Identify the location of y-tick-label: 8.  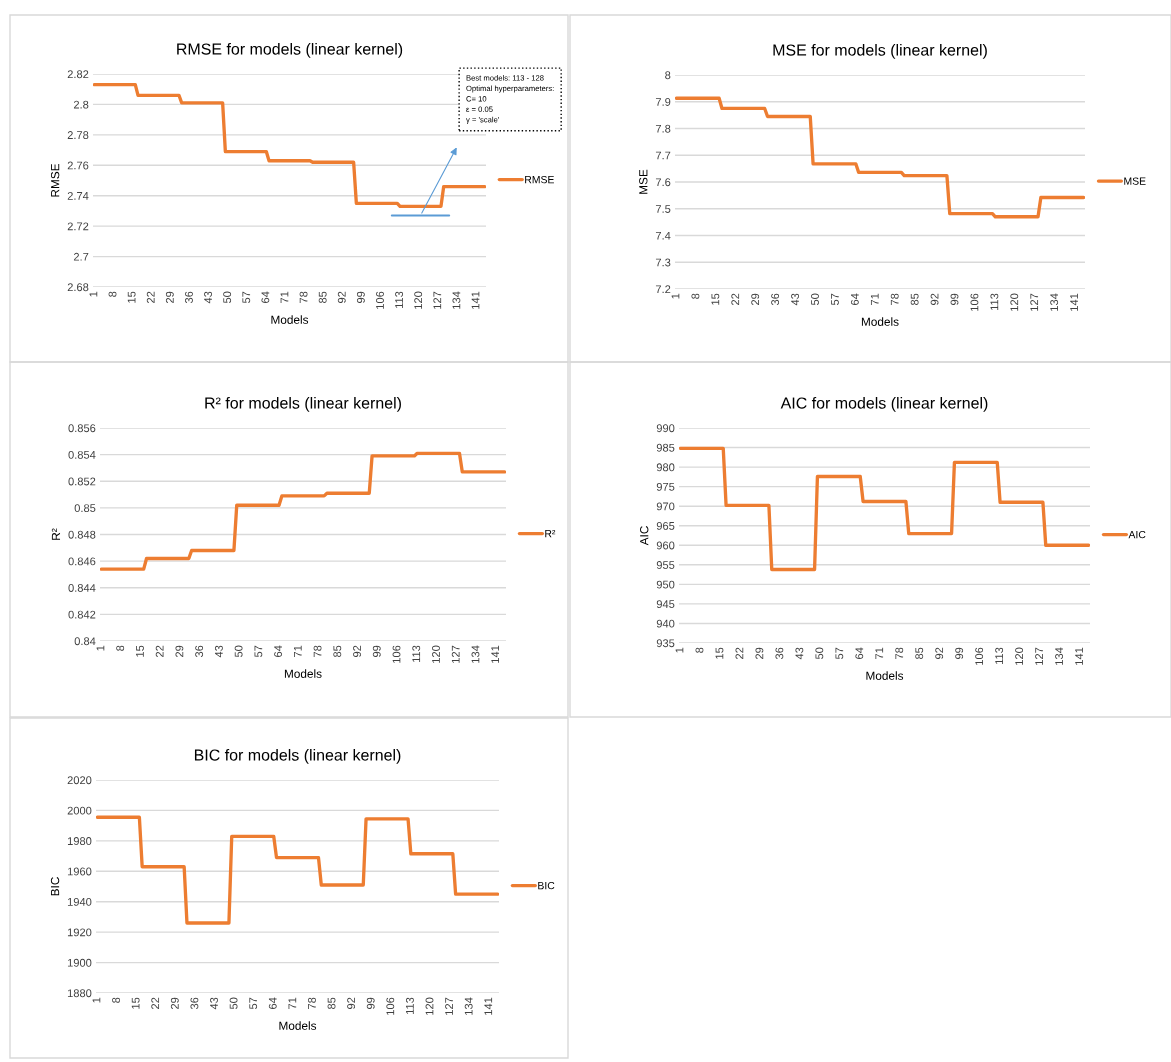
(668, 75).